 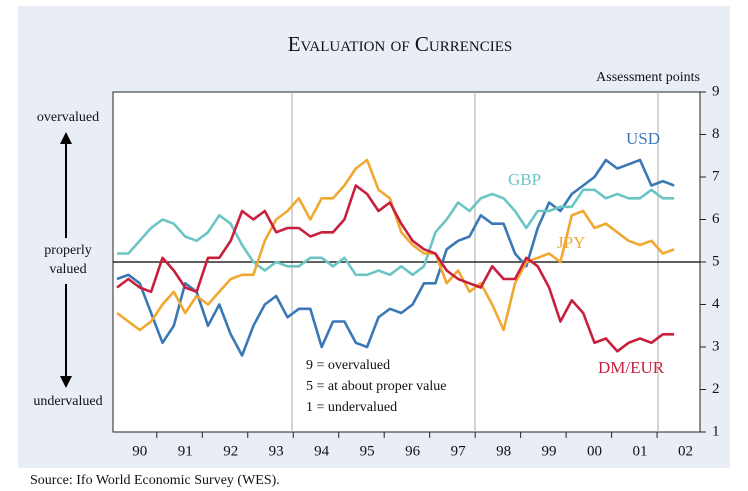 What do you see at coordinates (594, 451) in the screenshot?
I see `x-tick-label: 00` at bounding box center [594, 451].